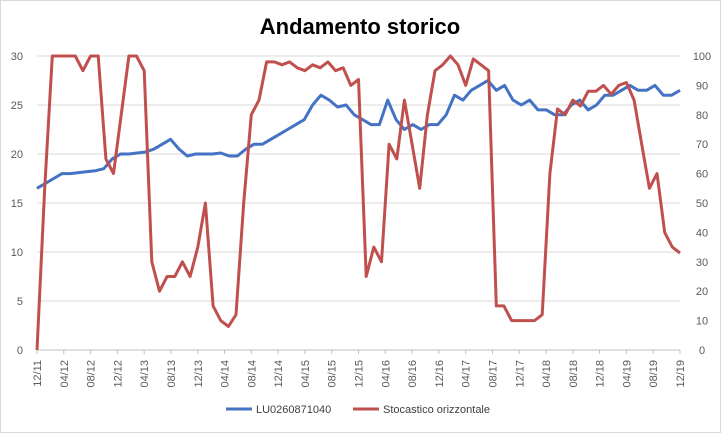 The image size is (721, 433). What do you see at coordinates (358, 410) in the screenshot?
I see `legend: LU0260871040 Stocastico orizzontale` at bounding box center [358, 410].